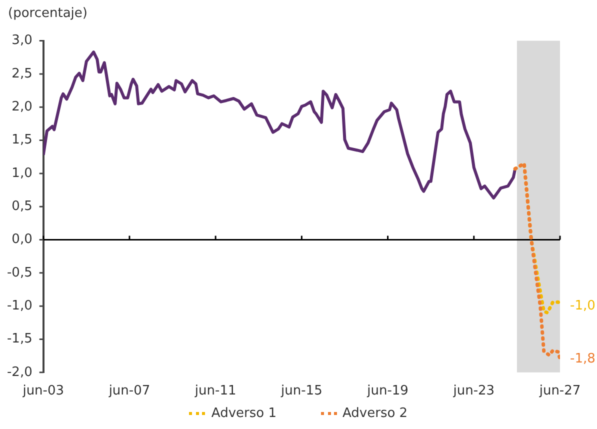  Describe the element at coordinates (473, 391) in the screenshot. I see `x-tick-label: jun-23` at that location.